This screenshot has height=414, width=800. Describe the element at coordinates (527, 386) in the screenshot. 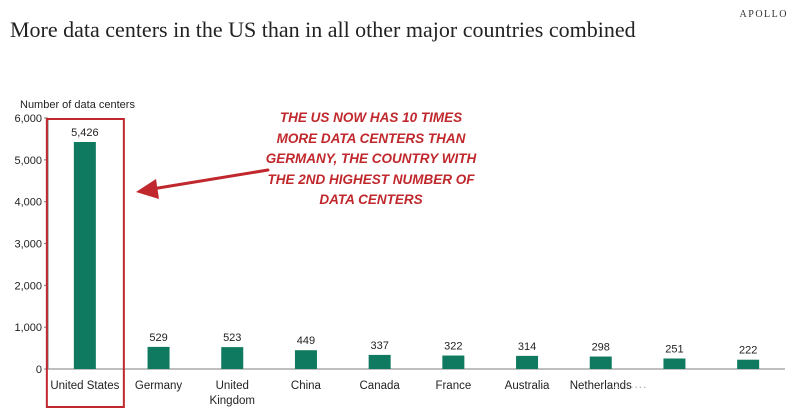

I see `x-tick-label: Australia` at that location.